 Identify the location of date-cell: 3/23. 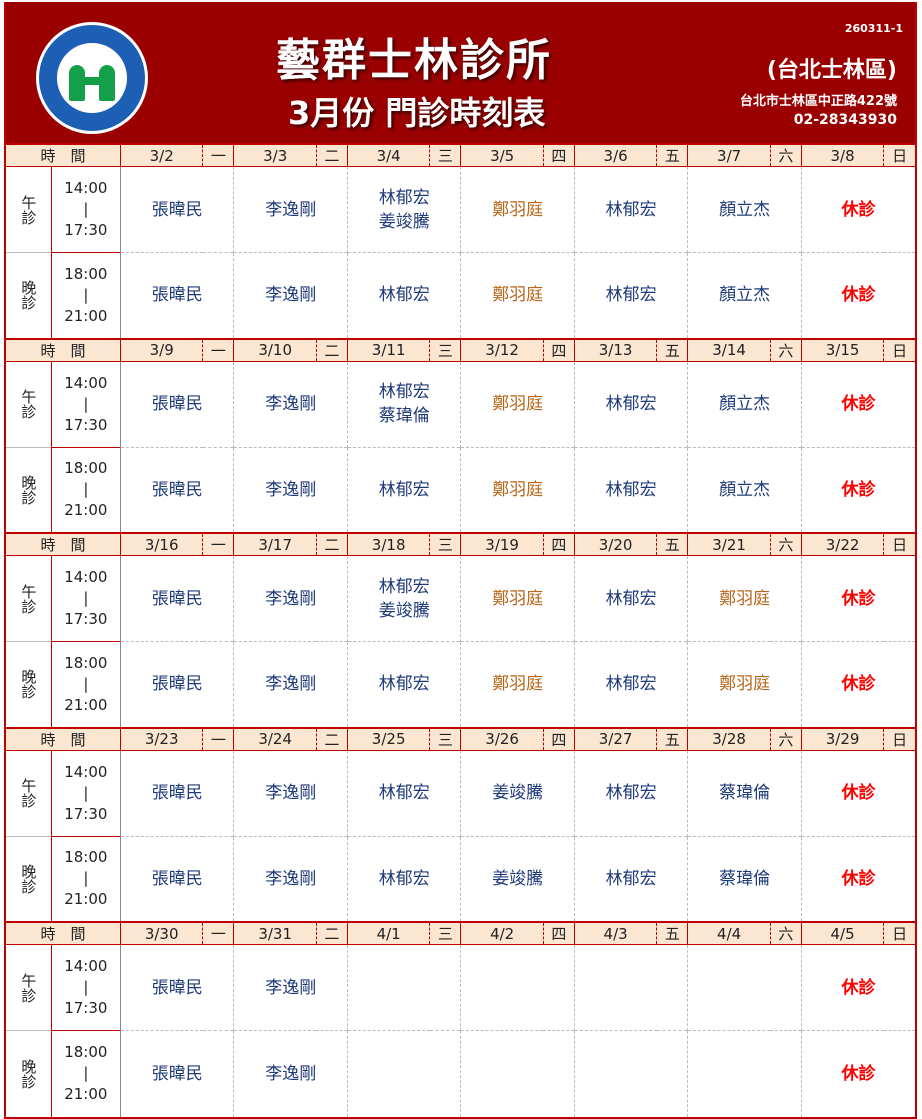
(161, 738).